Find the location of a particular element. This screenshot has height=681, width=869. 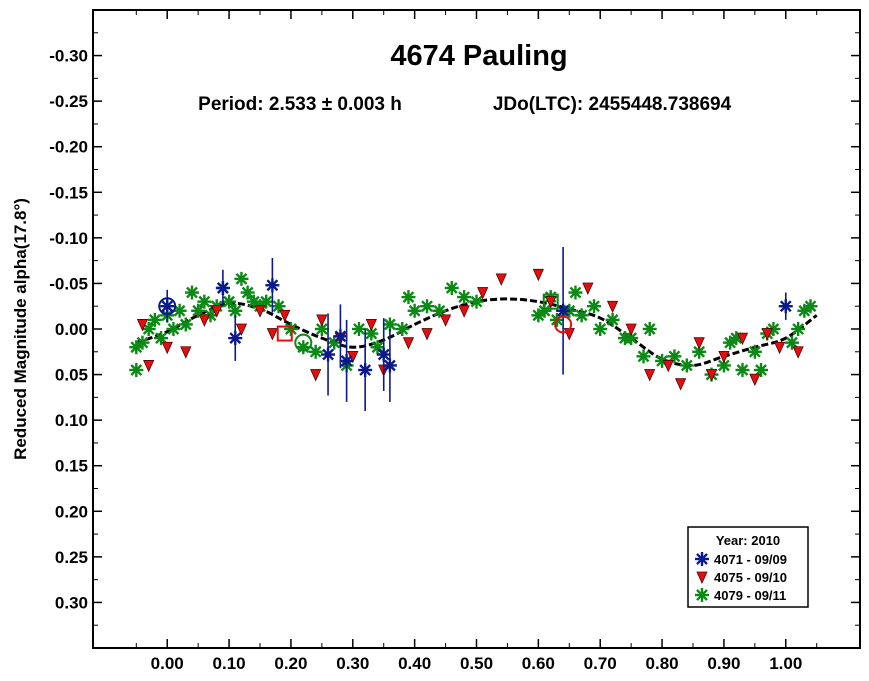

x-tick-label: 0.00 is located at coordinates (167, 663).